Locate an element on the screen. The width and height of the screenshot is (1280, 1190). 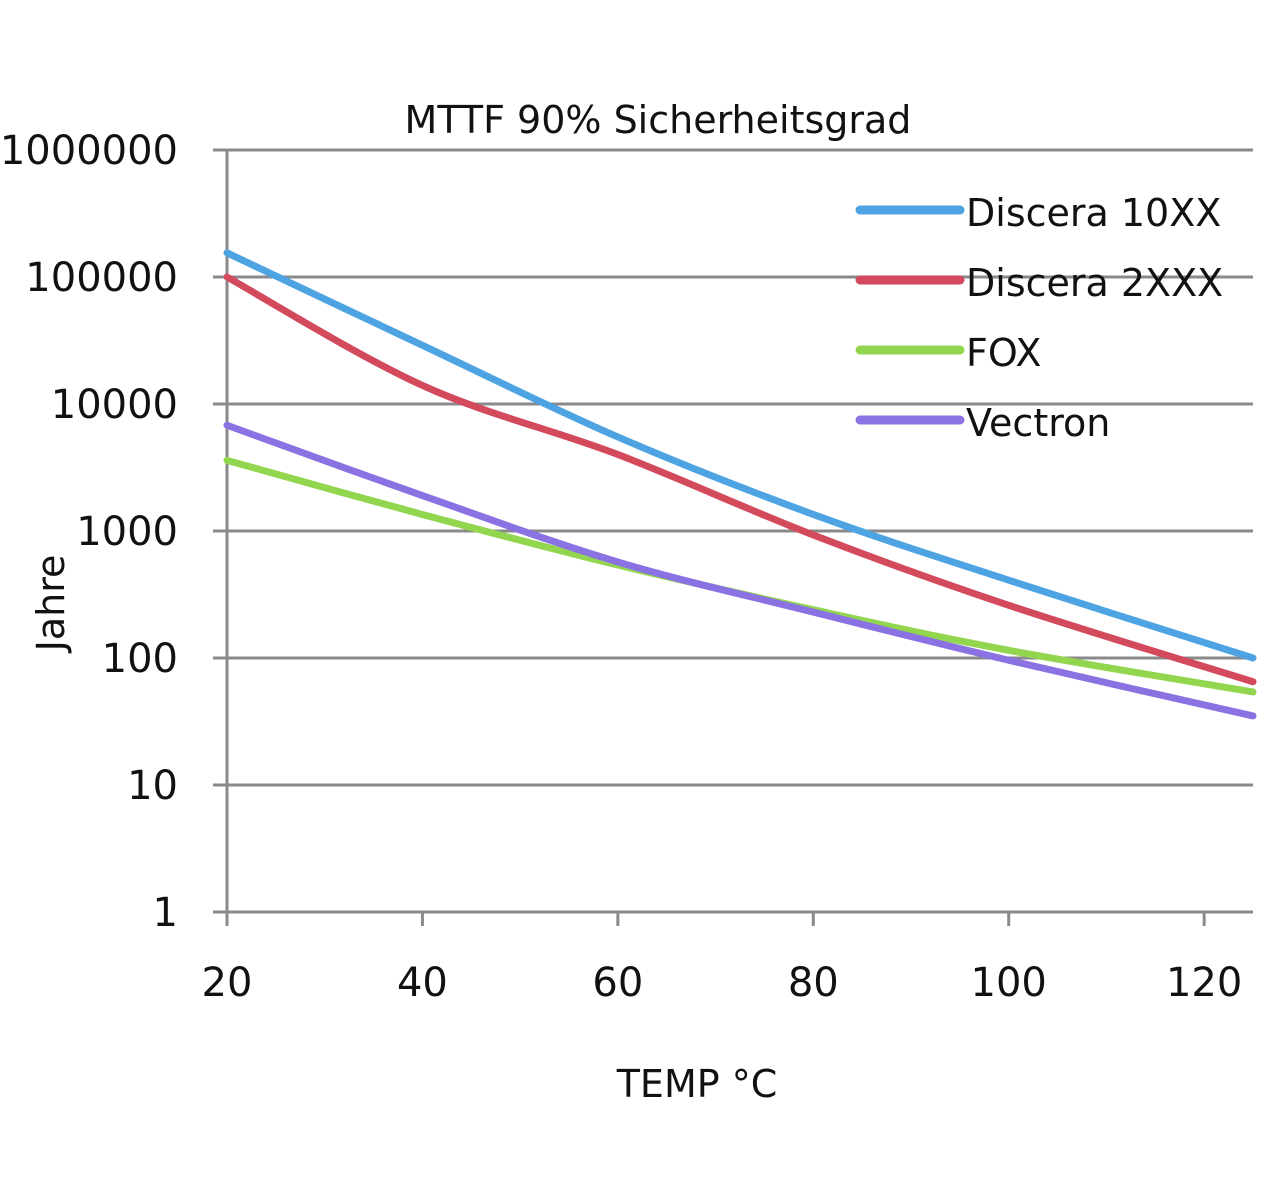
y-tick-label: 1000 is located at coordinates (127, 532).